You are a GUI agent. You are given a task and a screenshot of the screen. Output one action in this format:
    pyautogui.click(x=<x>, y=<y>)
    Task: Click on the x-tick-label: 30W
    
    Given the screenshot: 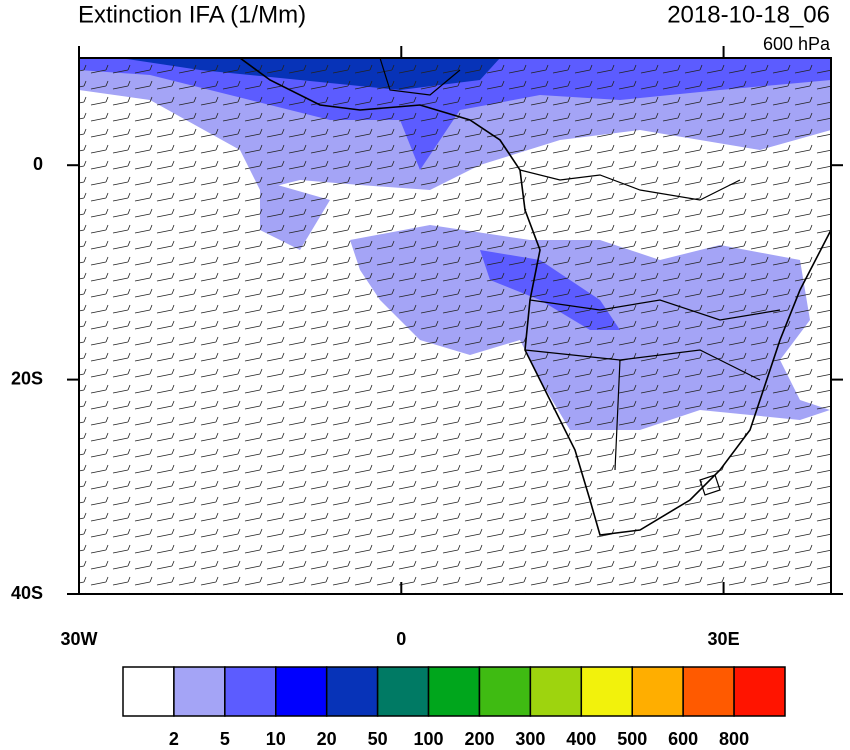 What is the action you would take?
    pyautogui.click(x=78, y=639)
    